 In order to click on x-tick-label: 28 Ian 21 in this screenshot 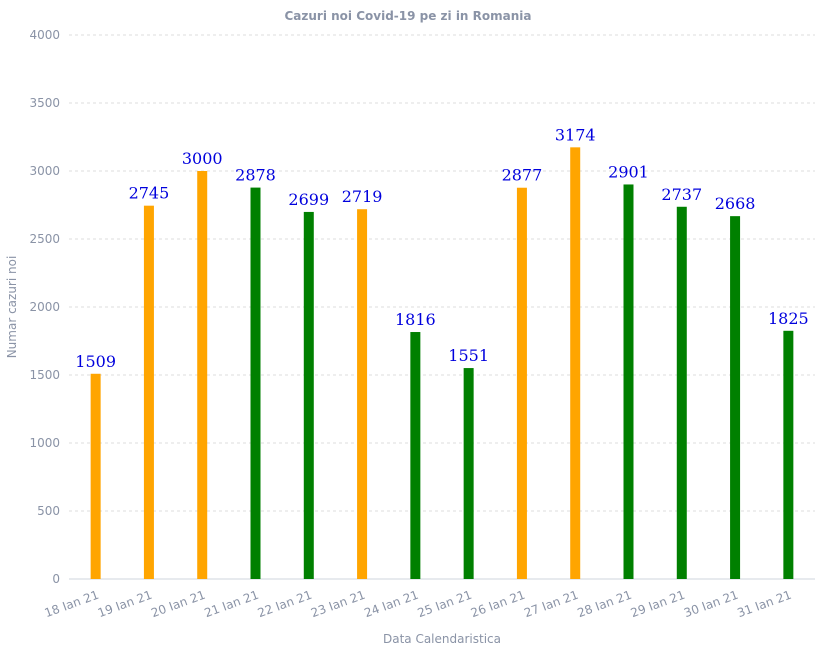, I will do `click(604, 604)`.